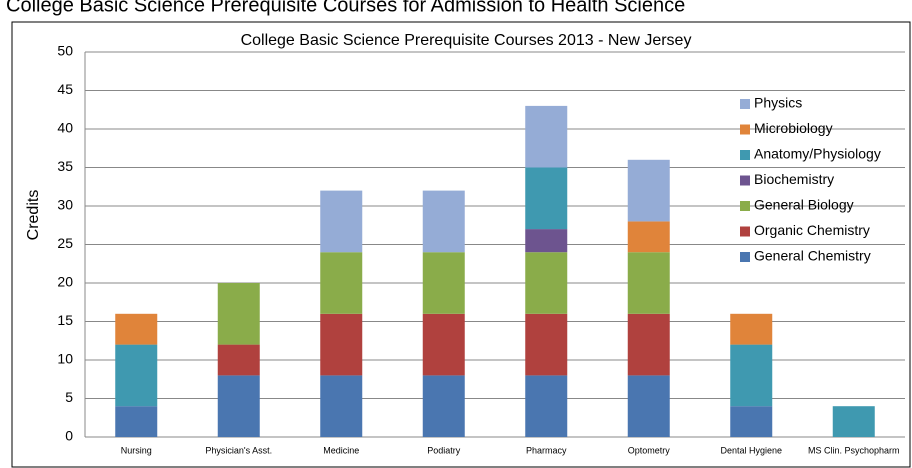 This screenshot has height=468, width=912. What do you see at coordinates (341, 450) in the screenshot?
I see `x-tick-label: Medicine` at bounding box center [341, 450].